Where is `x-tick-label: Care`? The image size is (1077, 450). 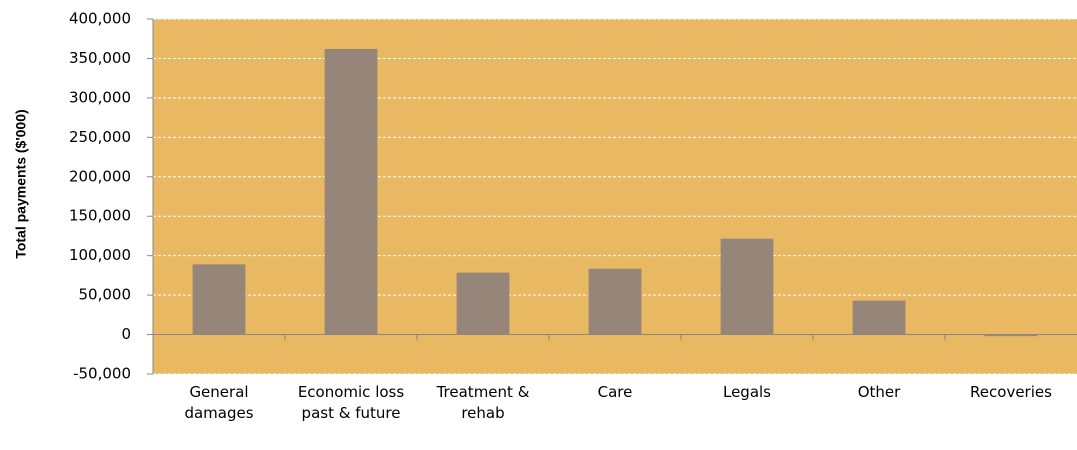
x-tick-label: Care is located at coordinates (615, 392).